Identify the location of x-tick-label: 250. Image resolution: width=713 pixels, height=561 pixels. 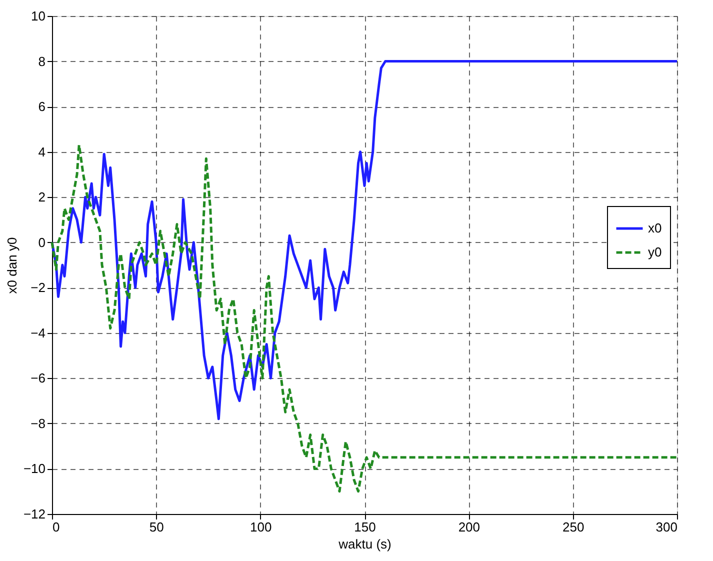
(573, 527).